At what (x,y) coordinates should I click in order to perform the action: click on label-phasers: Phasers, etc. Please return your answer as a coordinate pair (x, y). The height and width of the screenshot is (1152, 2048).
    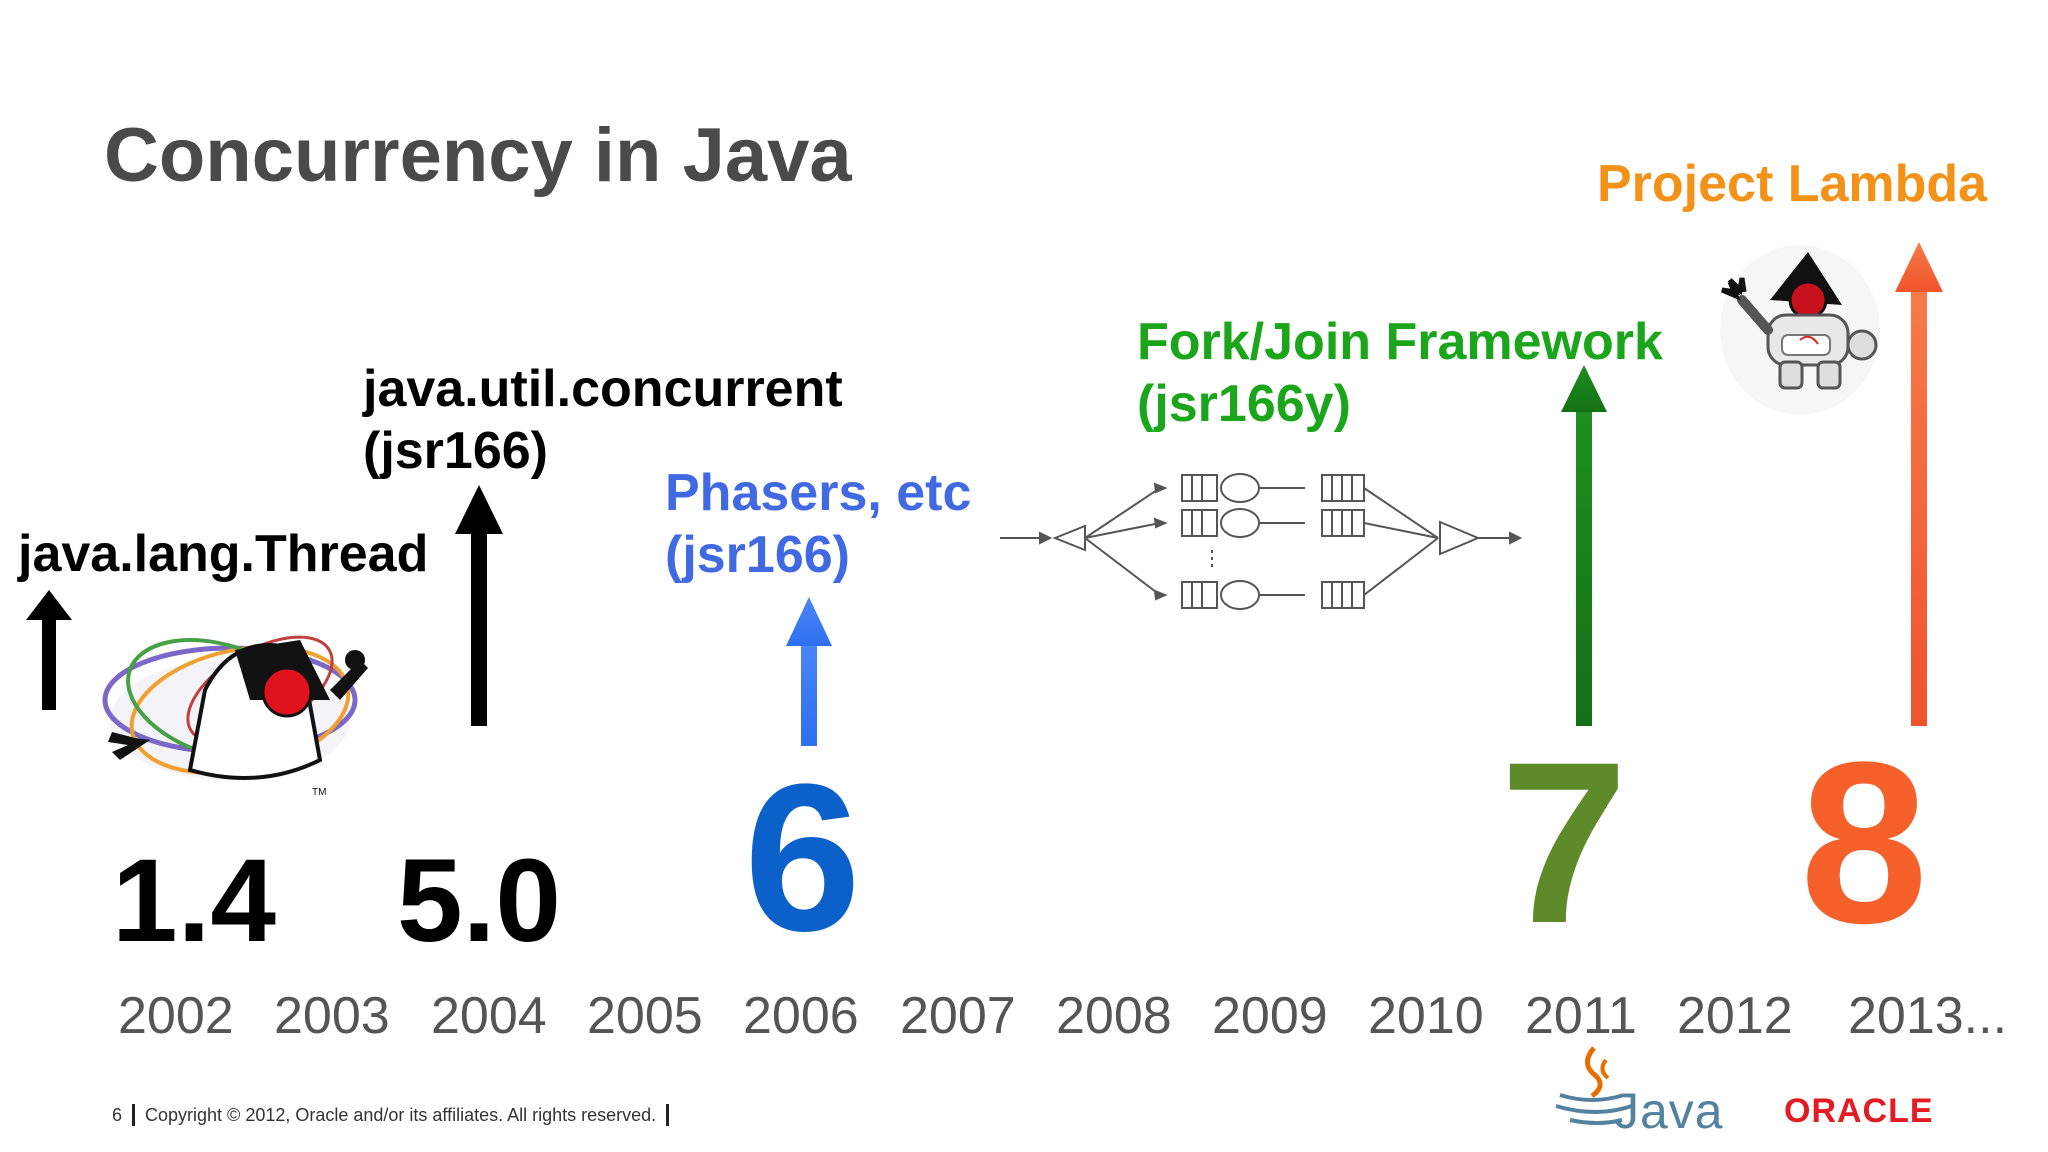
    Looking at the image, I should click on (818, 493).